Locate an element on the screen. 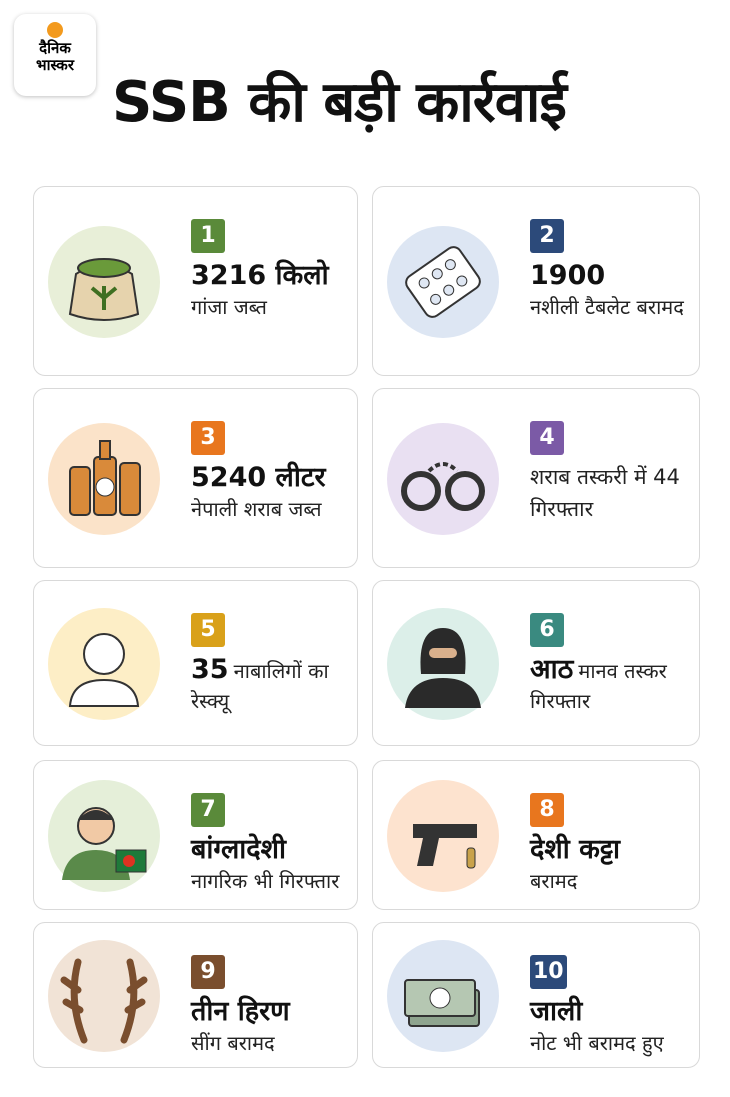 This screenshot has height=1097, width=730. subtext: गांजा जब्त is located at coordinates (229, 307).